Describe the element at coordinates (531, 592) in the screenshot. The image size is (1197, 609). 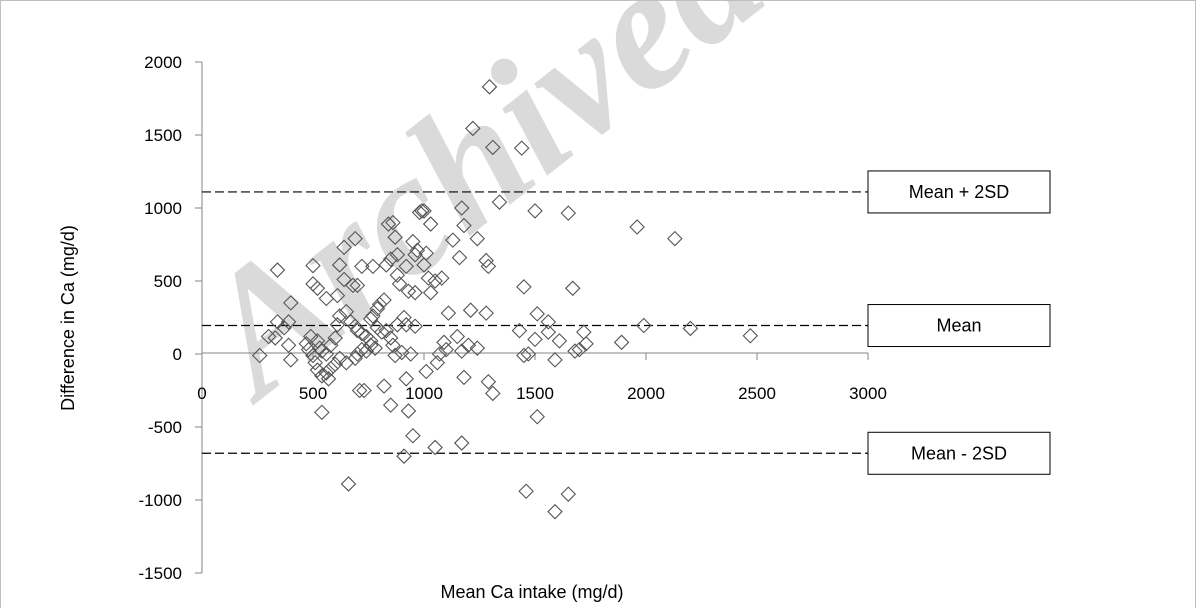
I see `x-axis-title: Mean Ca intake (mg/d)` at that location.